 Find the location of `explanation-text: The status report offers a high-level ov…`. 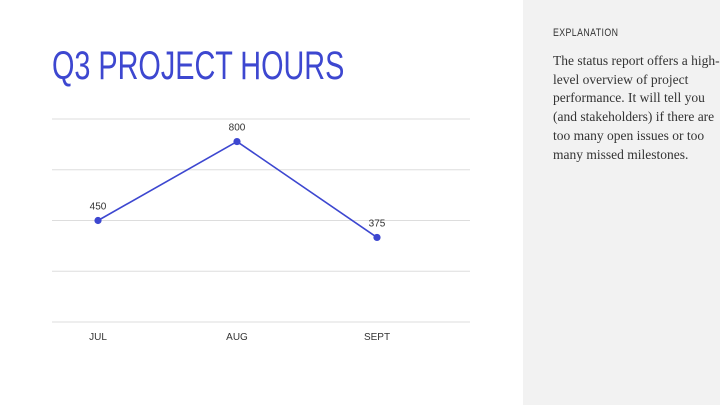

explanation-text: The status report offers a high-level ov… is located at coordinates (636, 107).